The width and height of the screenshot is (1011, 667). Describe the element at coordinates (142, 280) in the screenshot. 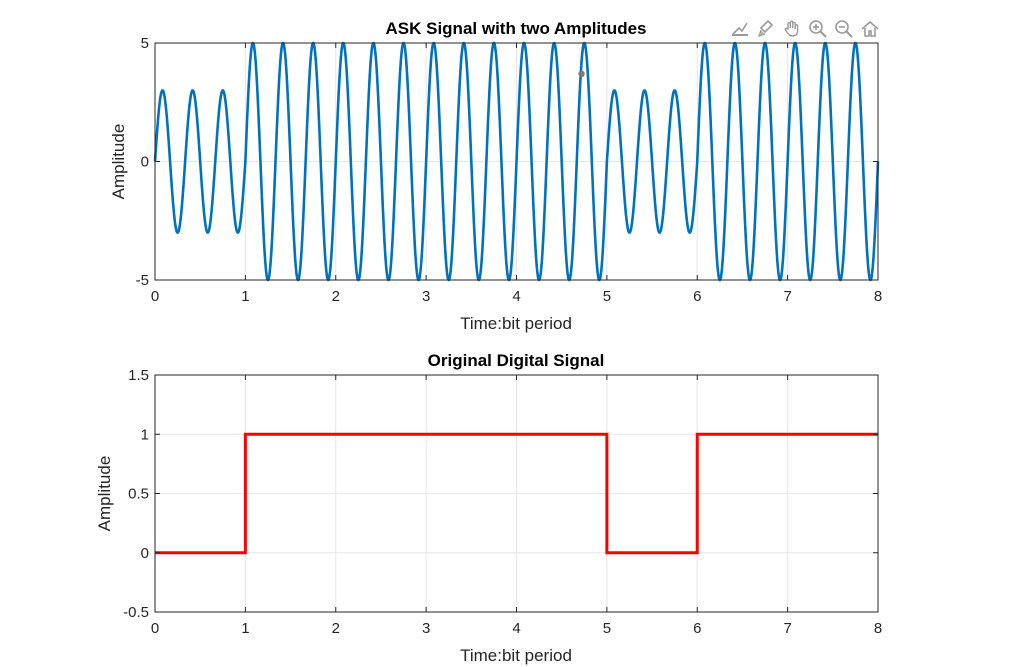

I see `ask-y-tick-label: -5` at that location.